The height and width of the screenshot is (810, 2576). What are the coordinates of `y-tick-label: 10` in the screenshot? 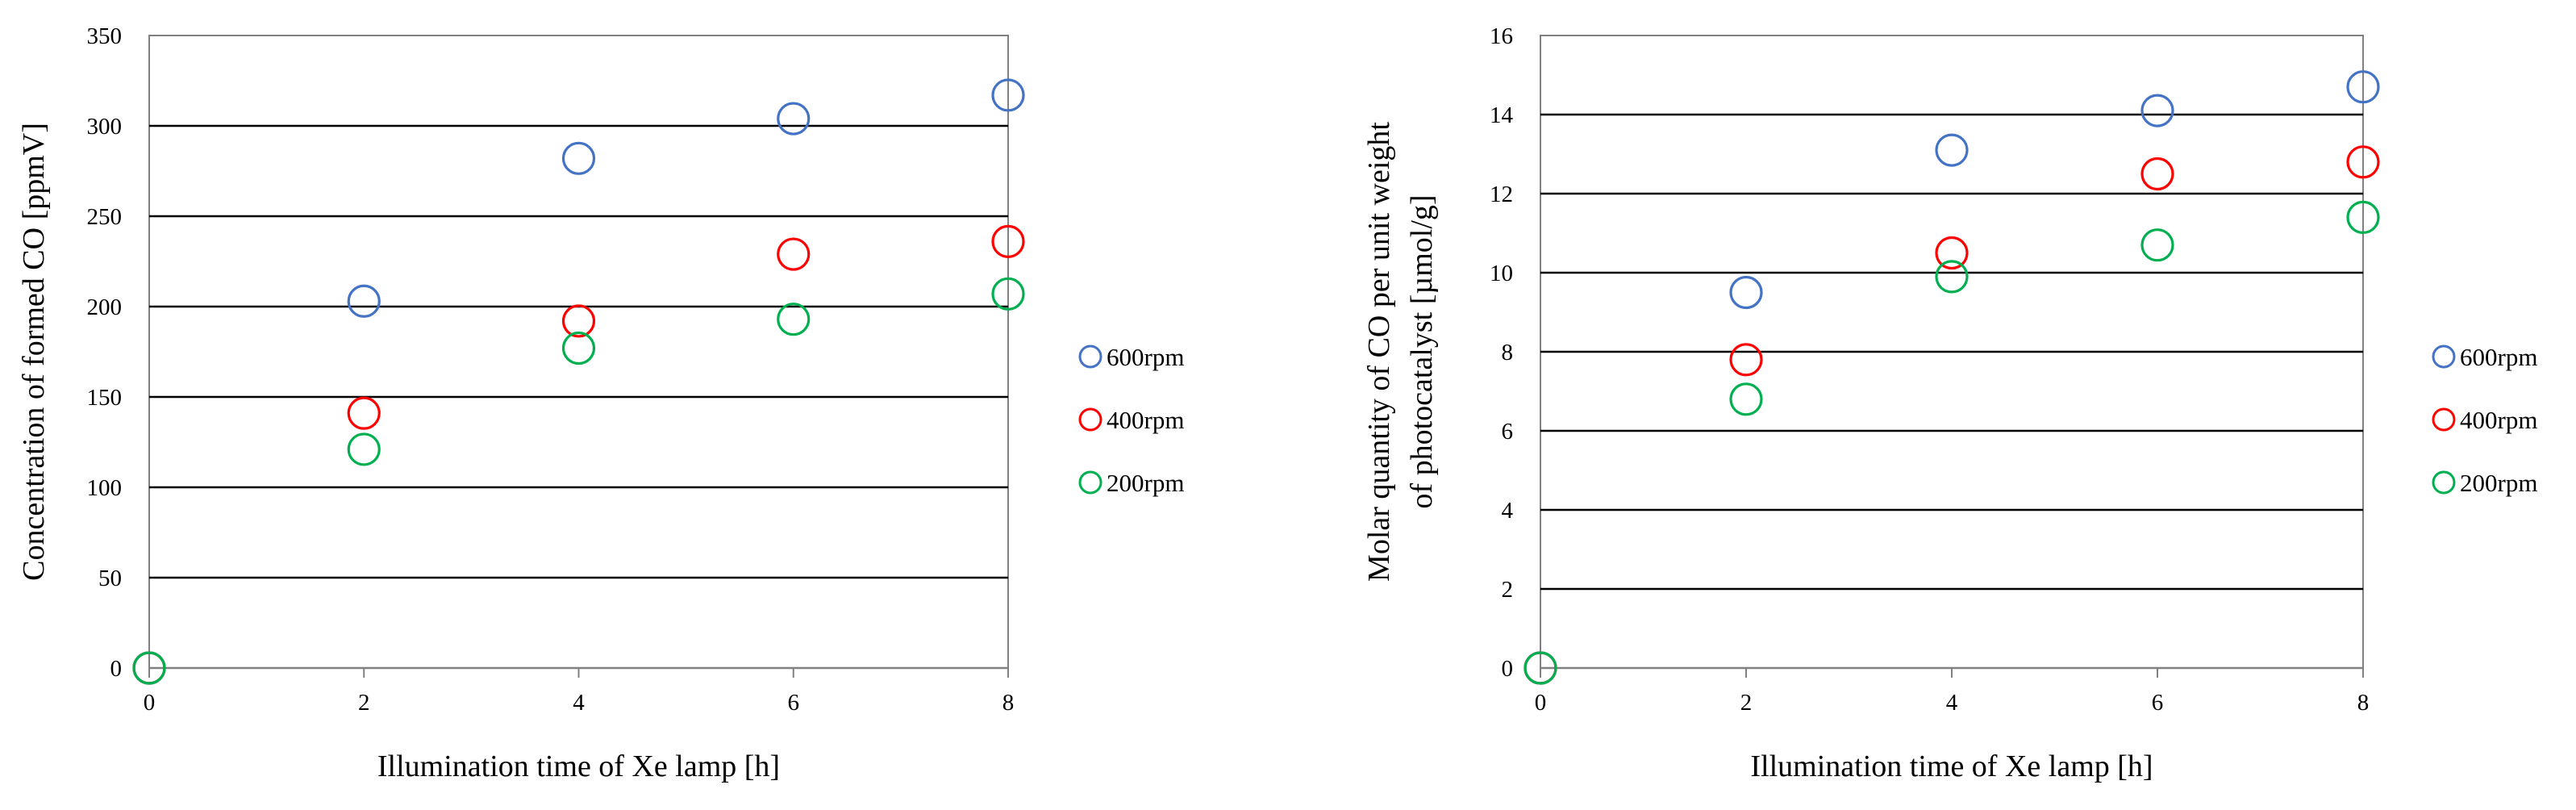 It's located at (1501, 273).